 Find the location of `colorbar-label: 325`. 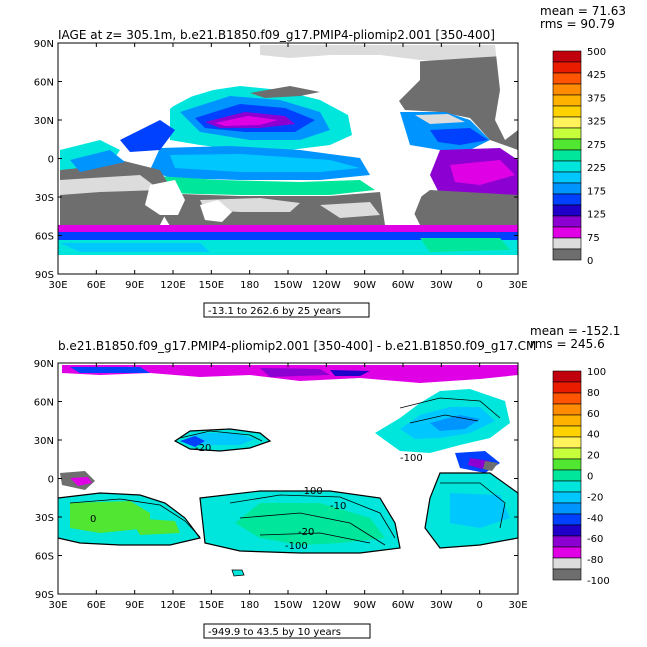

colorbar-label: 325 is located at coordinates (596, 122).